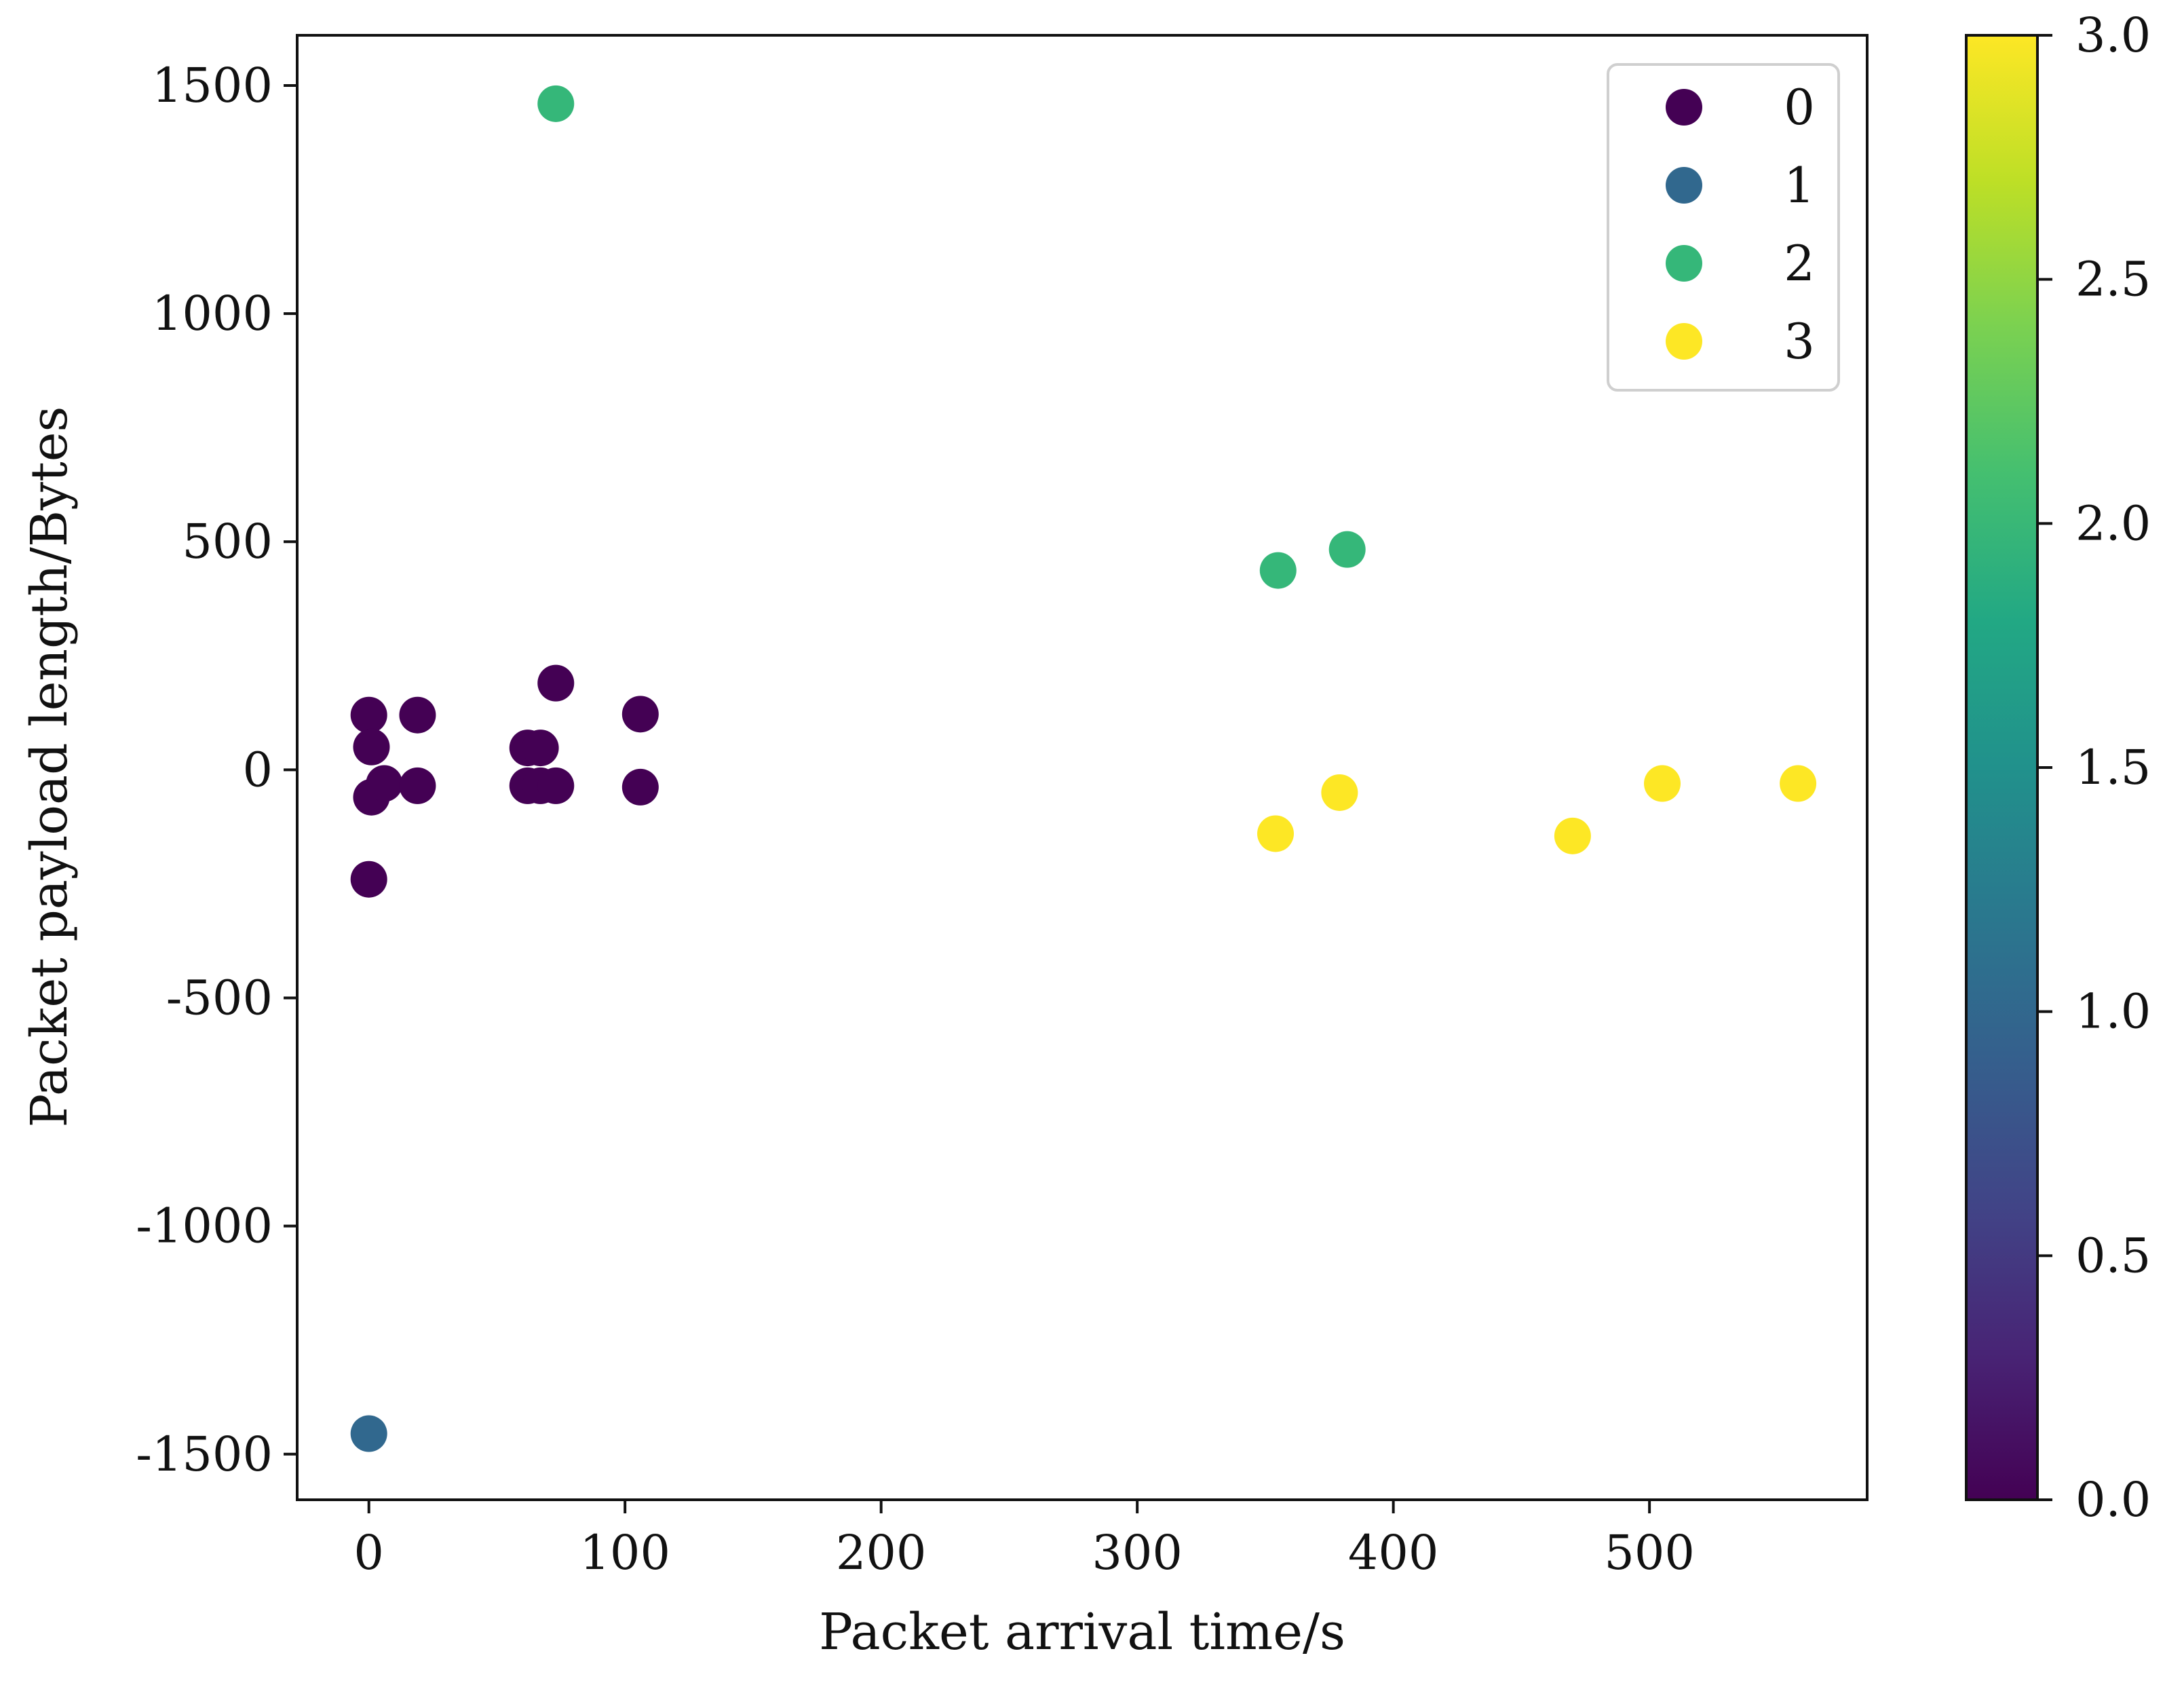 This screenshot has width=2184, height=1683. Describe the element at coordinates (213, 313) in the screenshot. I see `y-tick-label: 1000` at that location.